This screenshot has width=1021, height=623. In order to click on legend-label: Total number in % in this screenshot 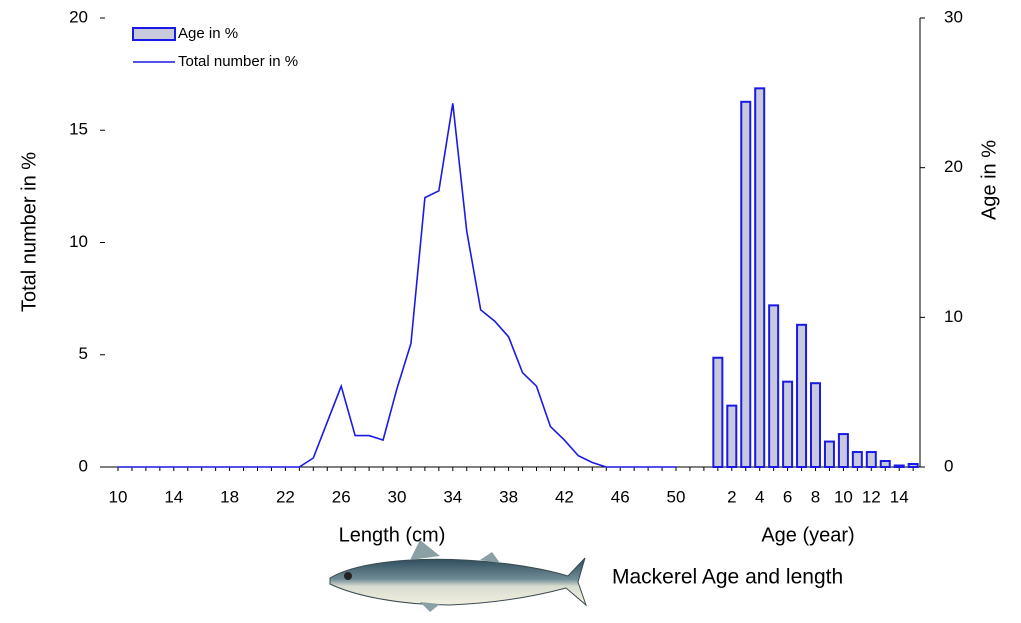, I will do `click(238, 61)`.